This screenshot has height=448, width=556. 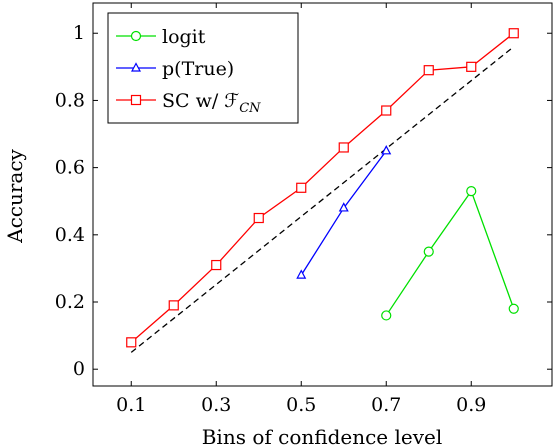 What do you see at coordinates (322, 436) in the screenshot?
I see `x-axis-label: Bins of confidence level` at bounding box center [322, 436].